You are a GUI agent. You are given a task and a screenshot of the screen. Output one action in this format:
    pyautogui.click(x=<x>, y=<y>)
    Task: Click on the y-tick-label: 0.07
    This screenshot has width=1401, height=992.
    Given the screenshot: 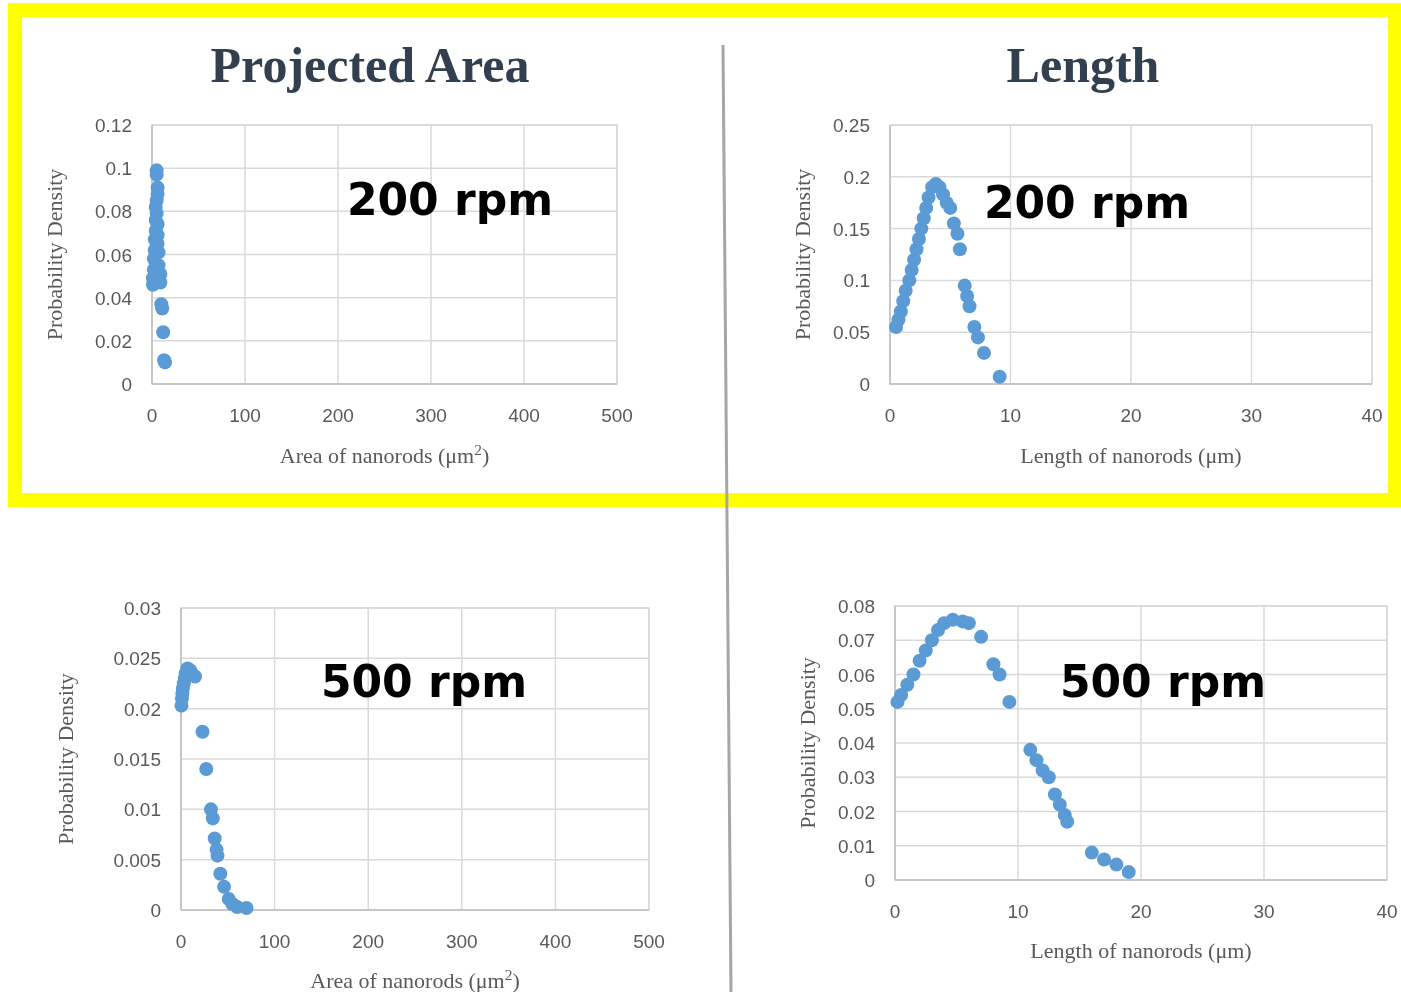 What is the action you would take?
    pyautogui.click(x=856, y=641)
    